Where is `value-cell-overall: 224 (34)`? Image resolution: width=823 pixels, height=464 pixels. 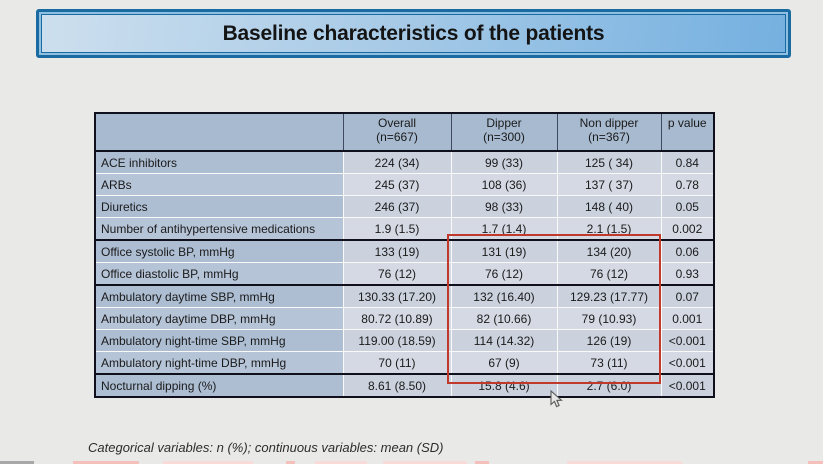 value-cell-overall: 224 (34) is located at coordinates (396, 162).